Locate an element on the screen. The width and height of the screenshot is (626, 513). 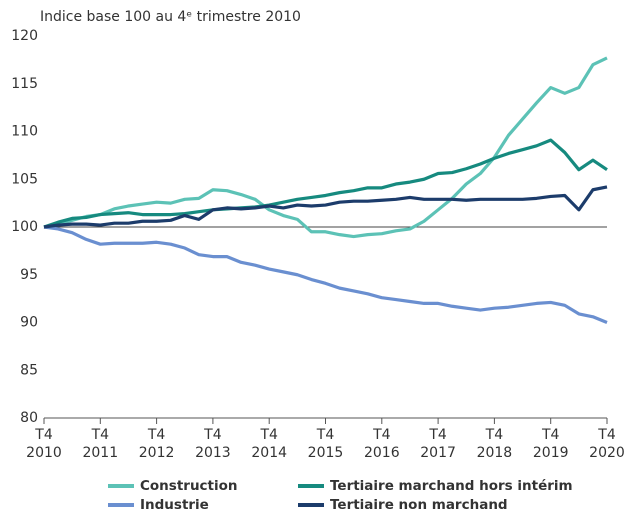
x-tick-label: T4 2016 is located at coordinates (382, 444).